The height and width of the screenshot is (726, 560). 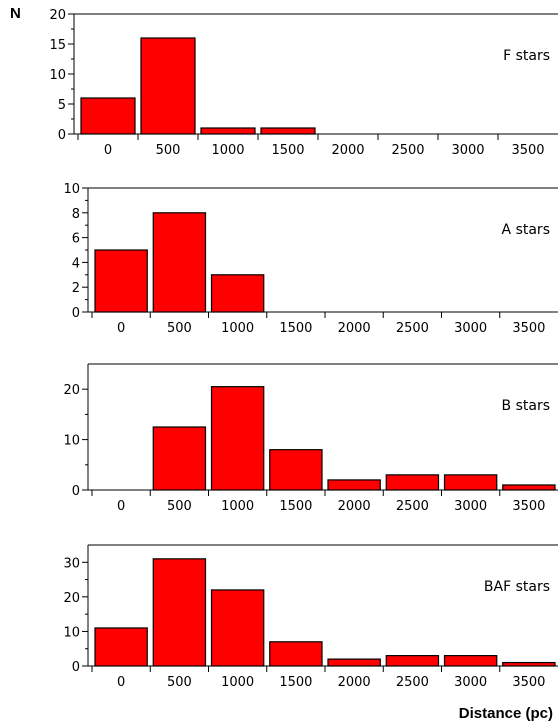 What do you see at coordinates (517, 587) in the screenshot?
I see `panel-label: BAF stars` at bounding box center [517, 587].